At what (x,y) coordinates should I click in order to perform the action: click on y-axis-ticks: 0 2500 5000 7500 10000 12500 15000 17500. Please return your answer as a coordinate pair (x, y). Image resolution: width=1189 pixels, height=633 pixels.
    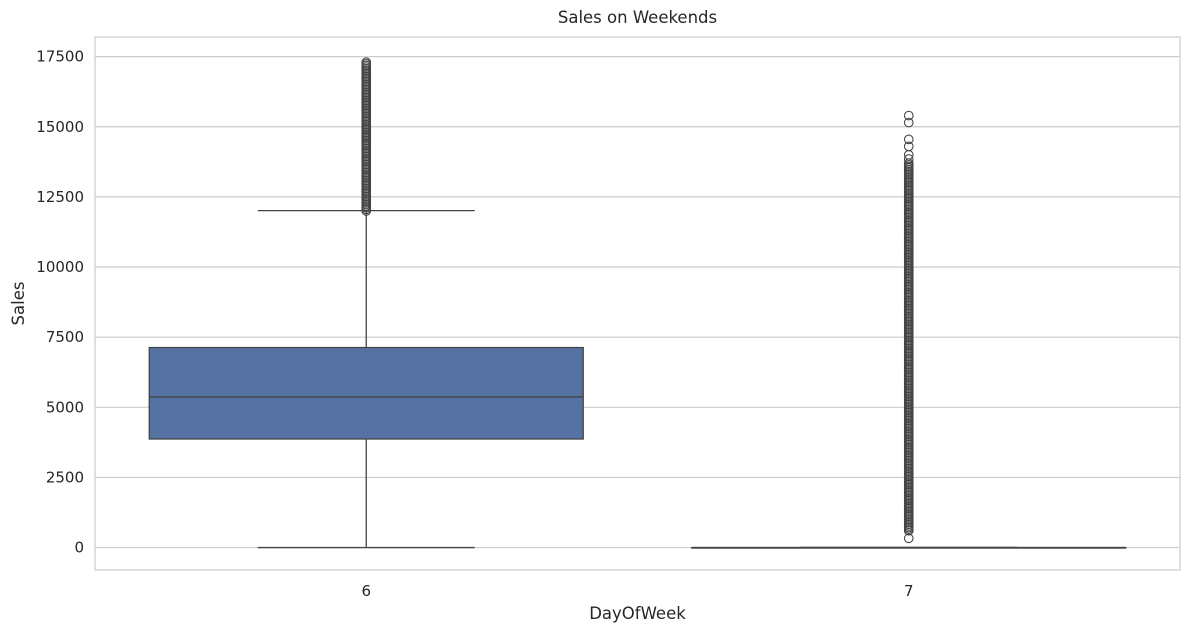
    Looking at the image, I should click on (60, 302).